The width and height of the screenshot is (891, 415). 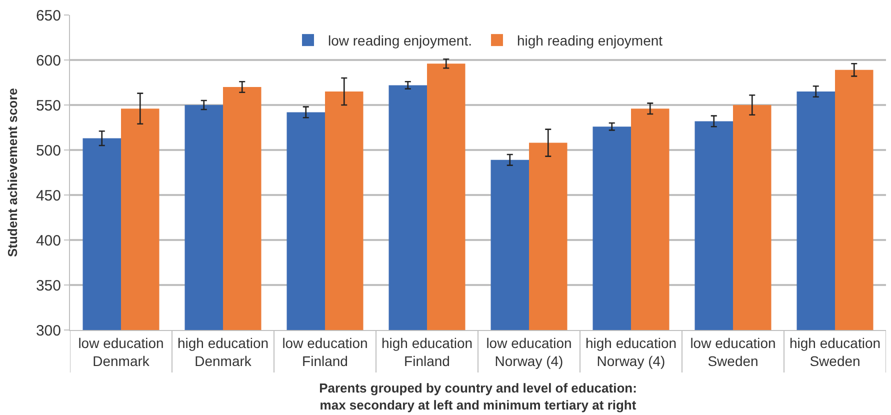 What do you see at coordinates (48, 195) in the screenshot?
I see `y-tick-label: 450` at bounding box center [48, 195].